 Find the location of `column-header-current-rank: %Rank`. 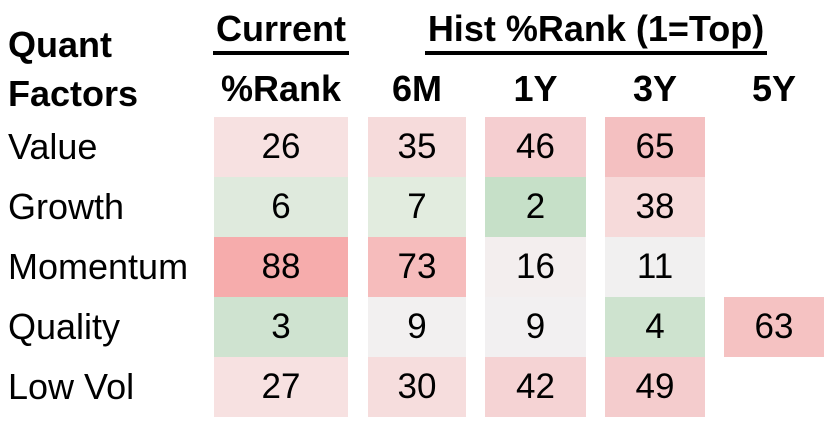

column-header-current-rank: %Rank is located at coordinates (281, 88).